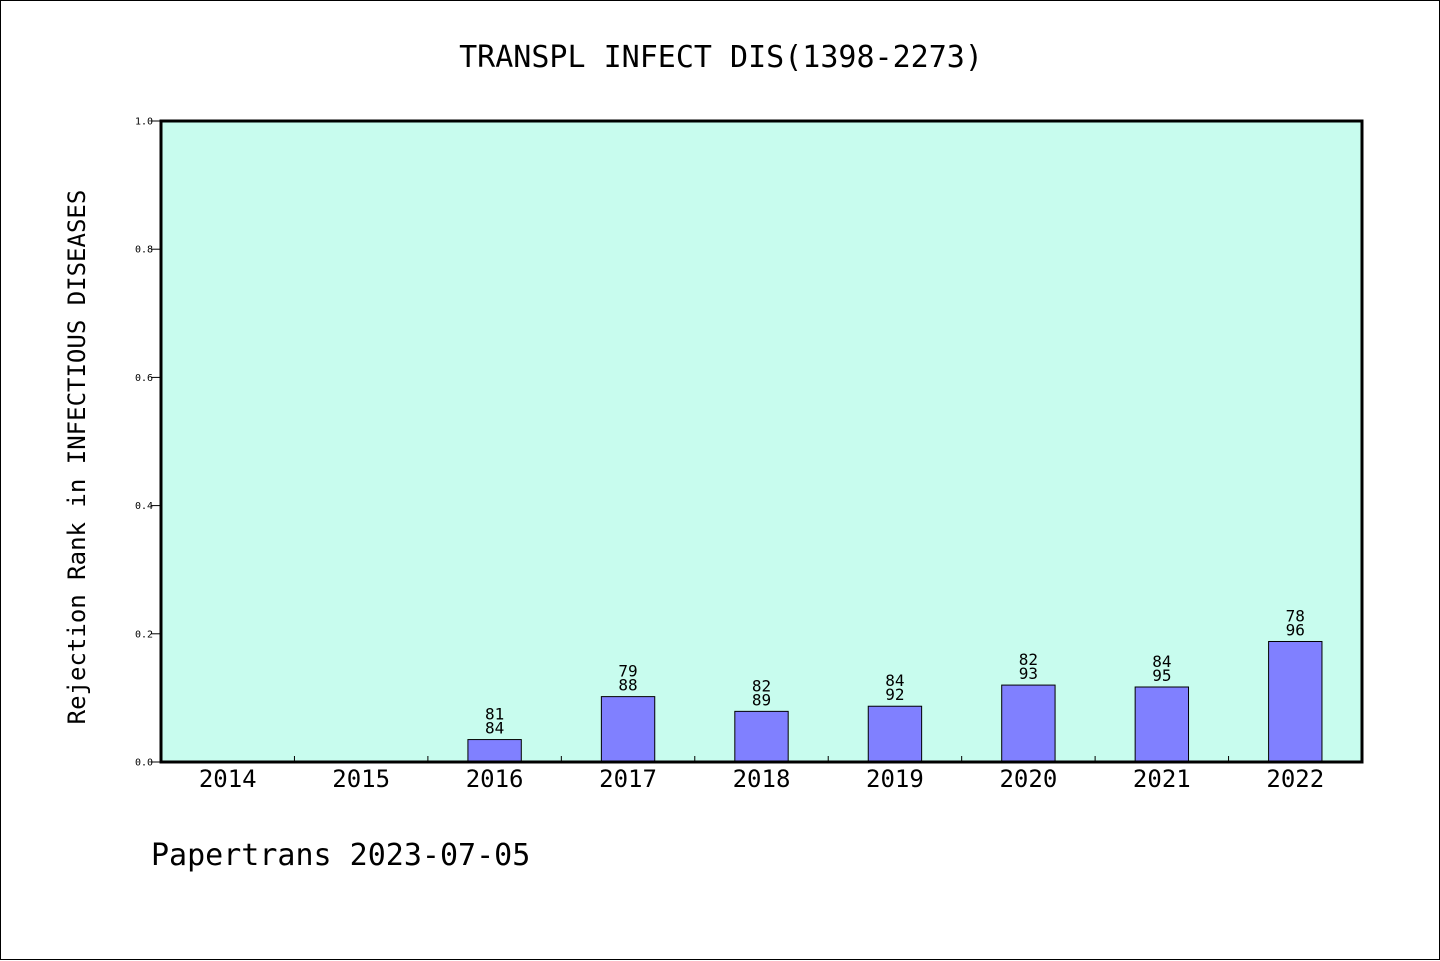  I want to click on bar-label-bottom: 92, so click(894, 694).